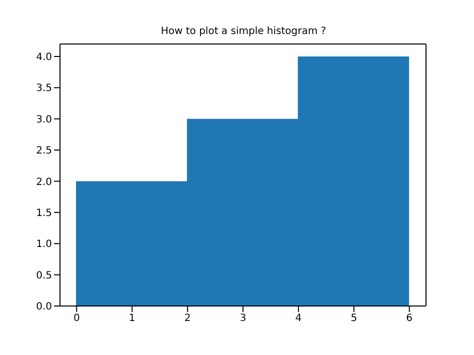 The height and width of the screenshot is (355, 474). Describe the element at coordinates (44, 182) in the screenshot. I see `y-tick-label: 2.0` at that location.